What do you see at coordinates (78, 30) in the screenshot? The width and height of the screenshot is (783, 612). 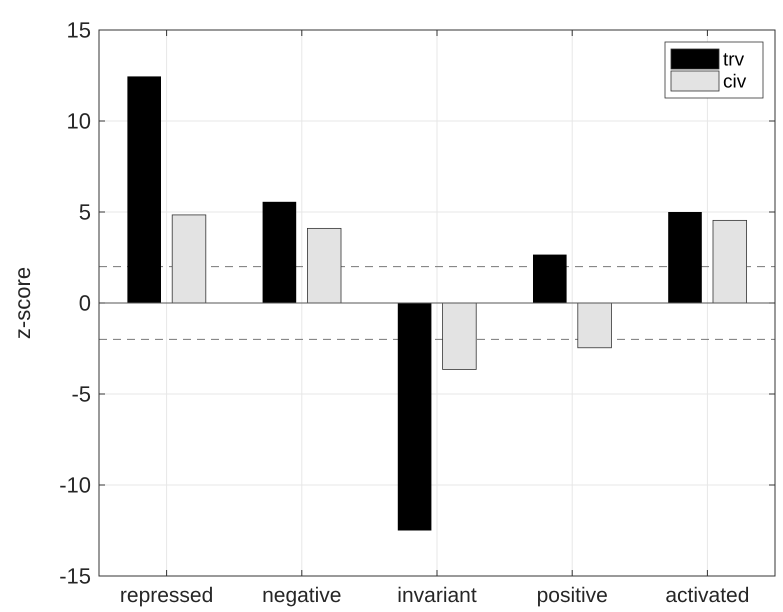 I see `y-tick-label: 15` at bounding box center [78, 30].